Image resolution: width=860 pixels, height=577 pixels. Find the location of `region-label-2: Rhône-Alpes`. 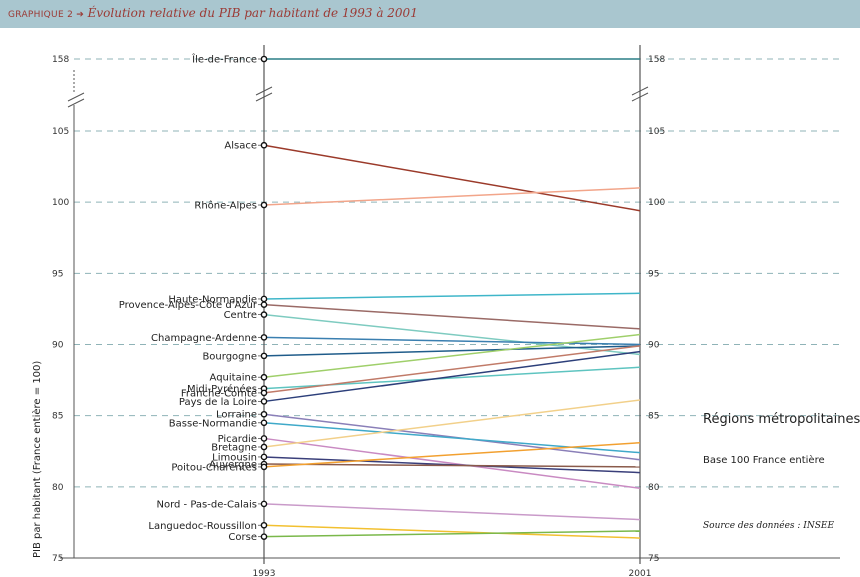

region-label-2: Rhône-Alpes is located at coordinates (225, 206).